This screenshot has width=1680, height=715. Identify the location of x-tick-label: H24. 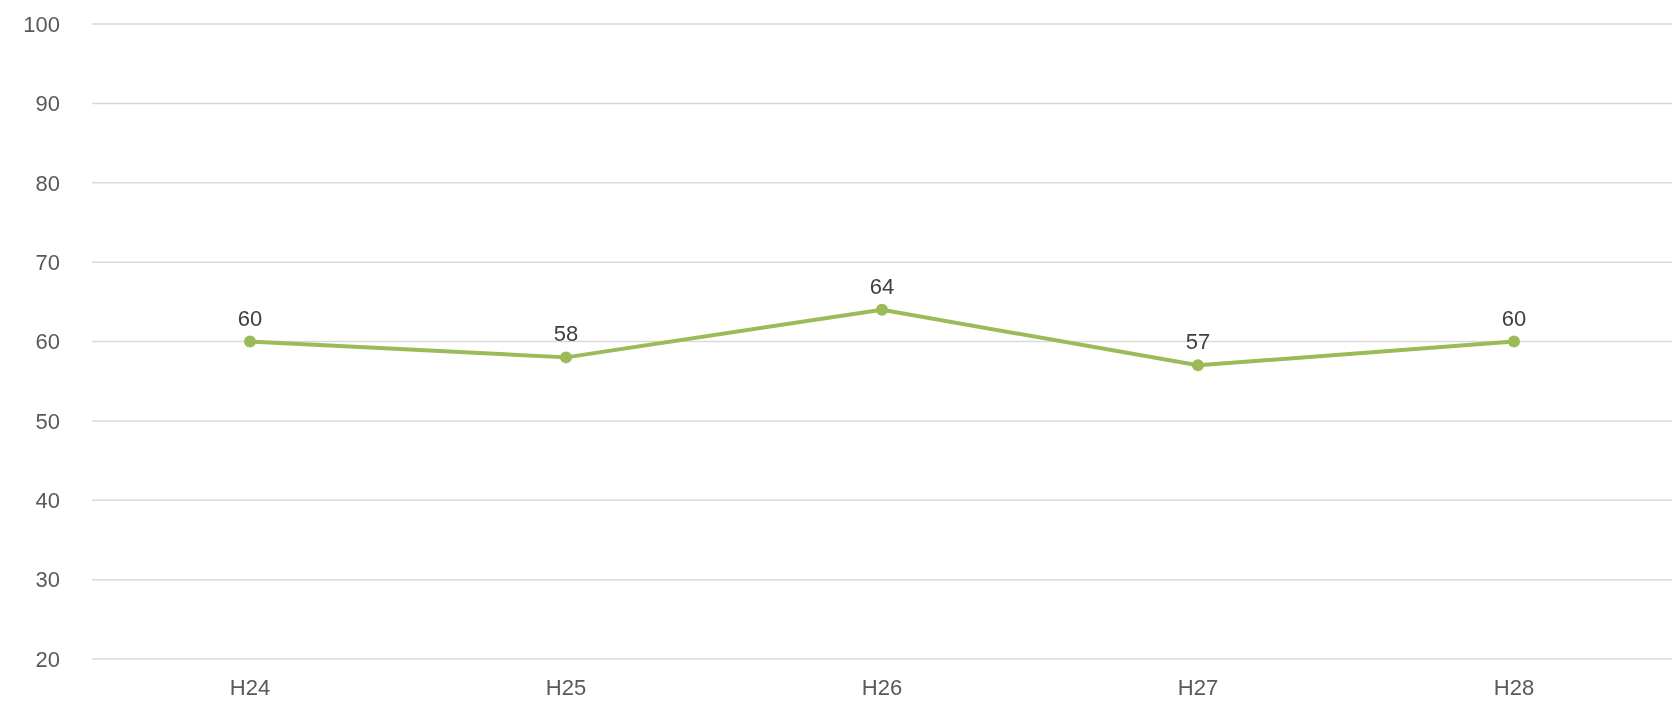
(250, 687).